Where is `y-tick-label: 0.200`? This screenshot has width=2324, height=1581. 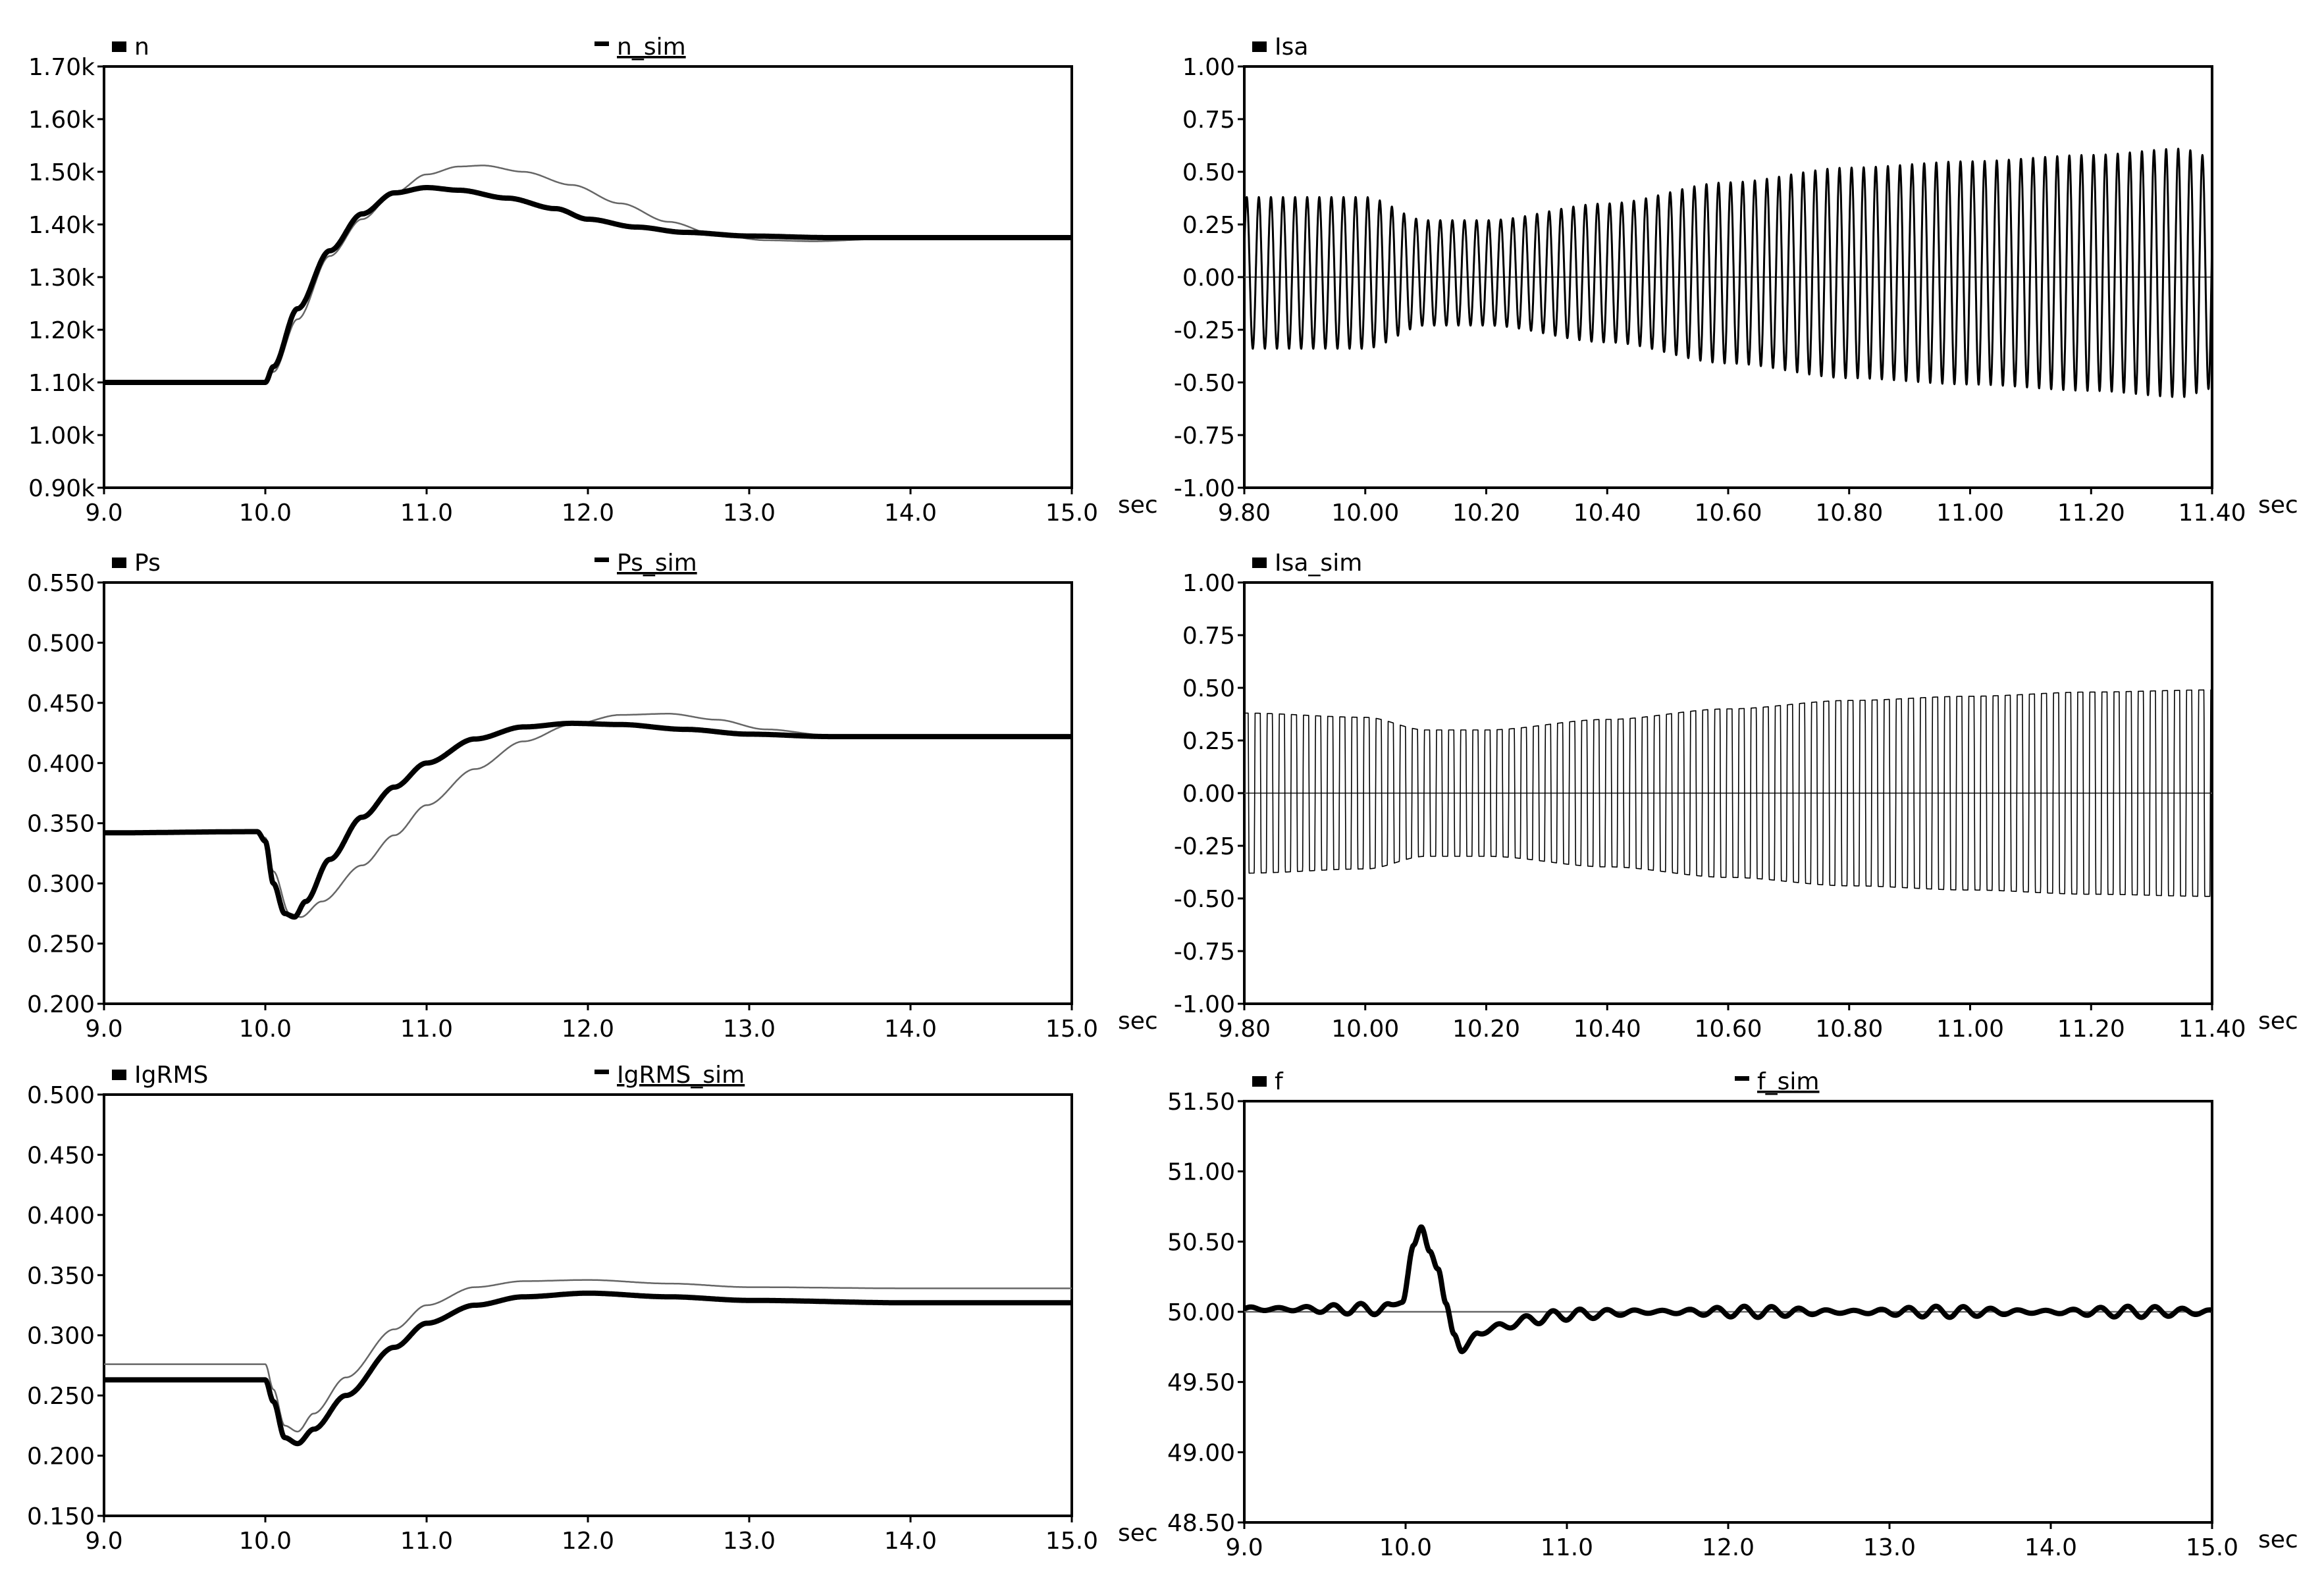 y-tick-label: 0.200 is located at coordinates (61, 1457).